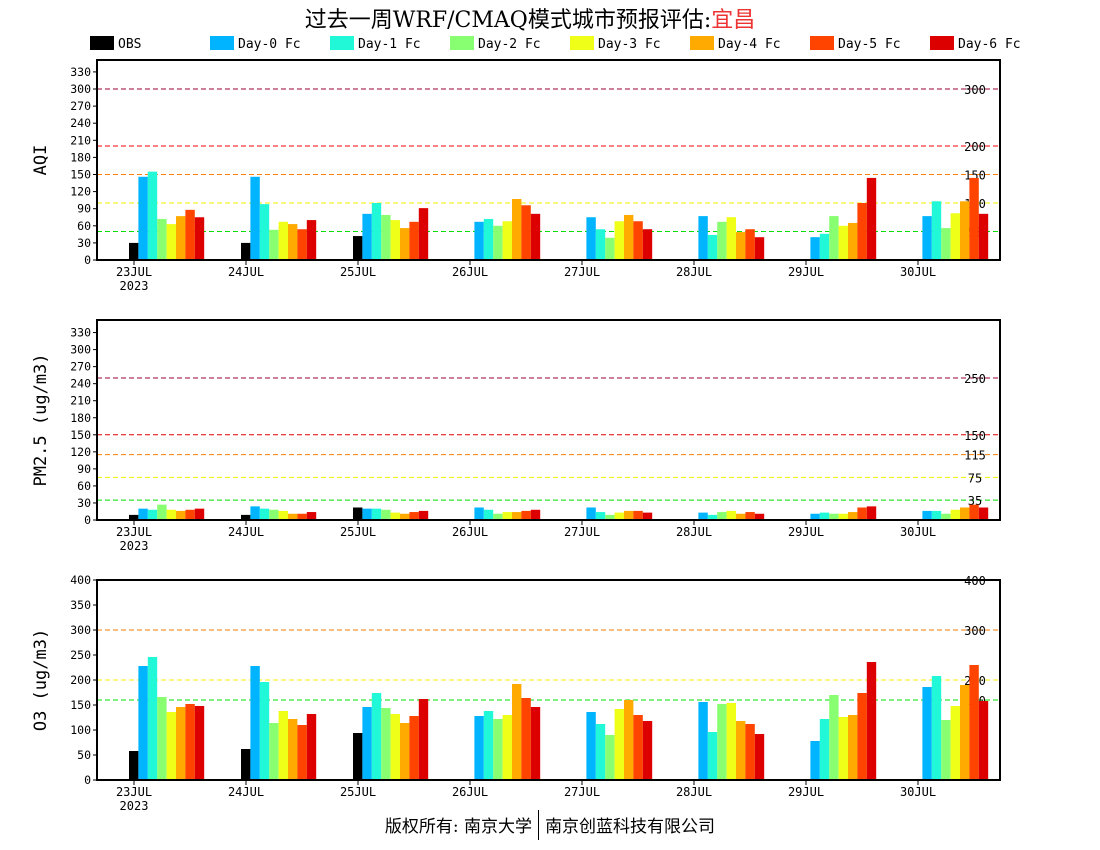 This screenshot has height=850, width=1100. I want to click on y-tick-label: 0, so click(87, 260).